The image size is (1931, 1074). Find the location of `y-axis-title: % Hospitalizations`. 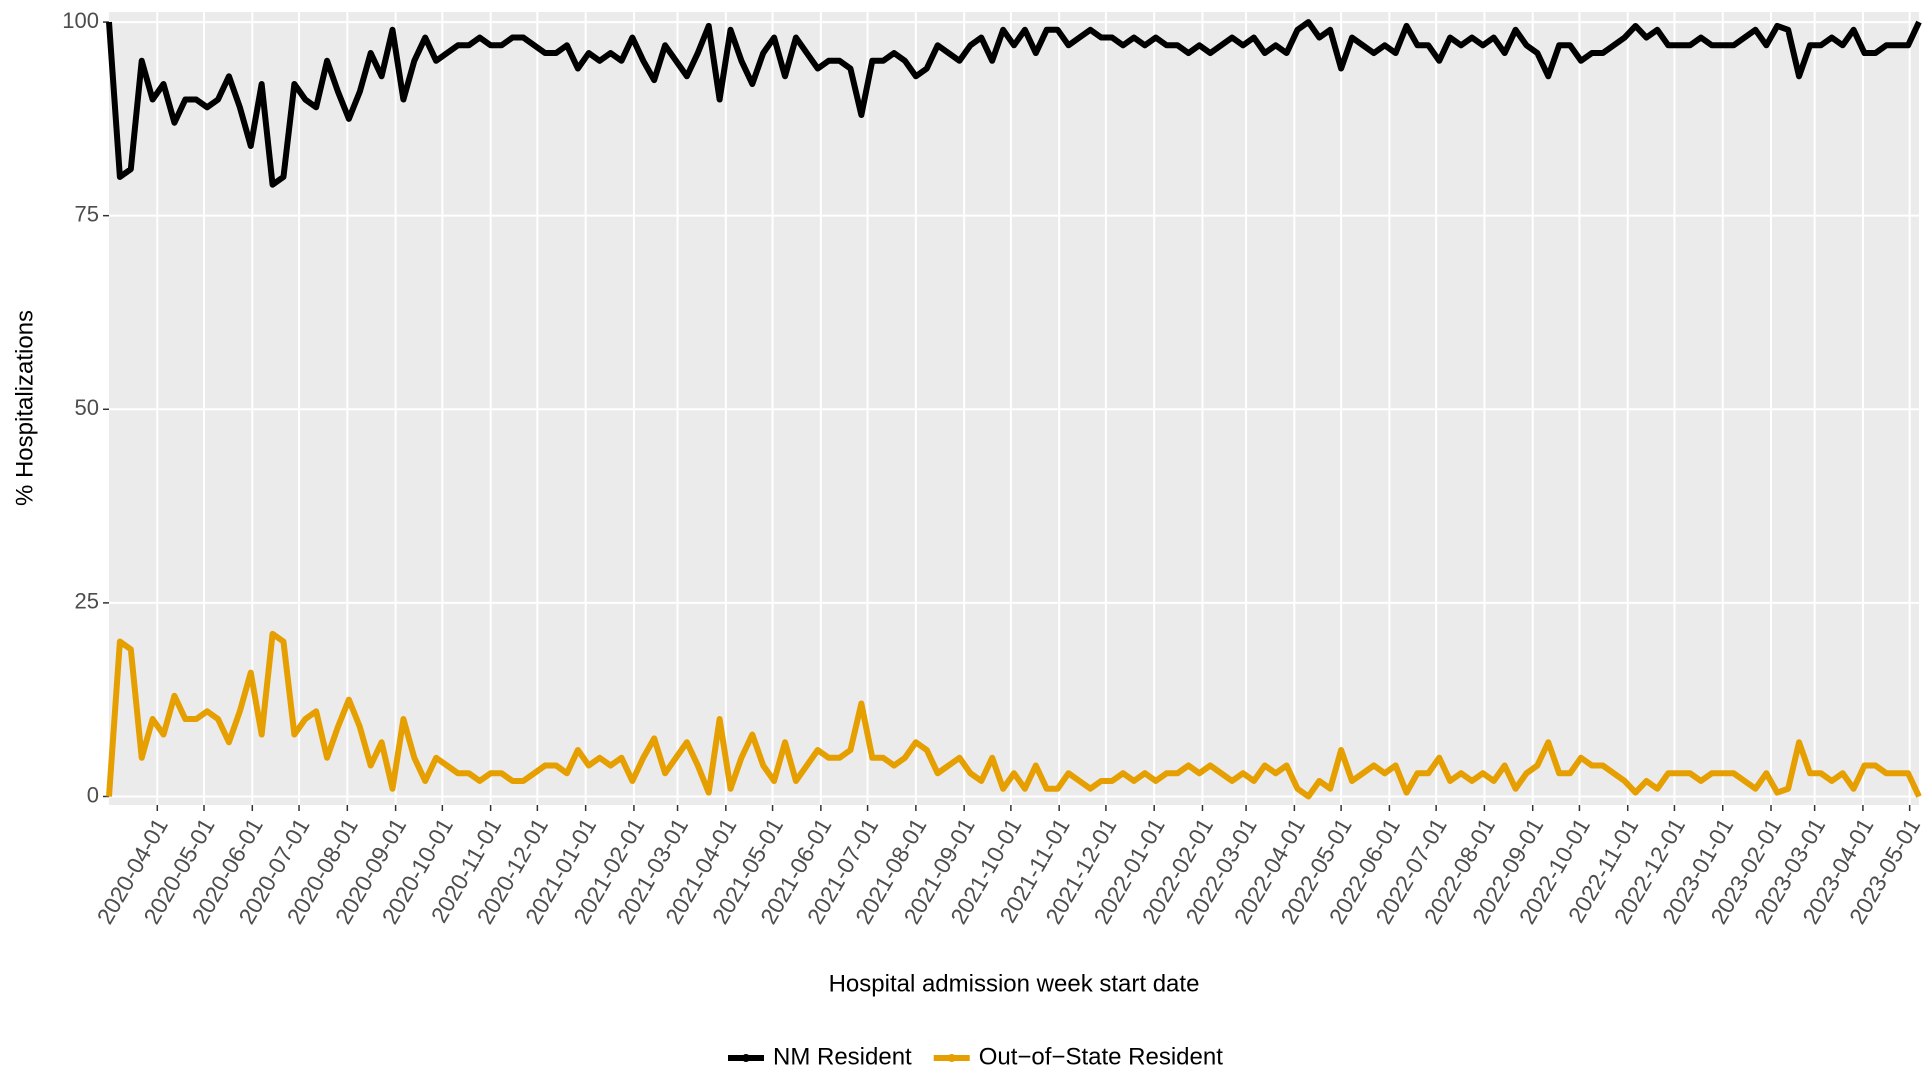

y-axis-title: % Hospitalizations is located at coordinates (24, 408).